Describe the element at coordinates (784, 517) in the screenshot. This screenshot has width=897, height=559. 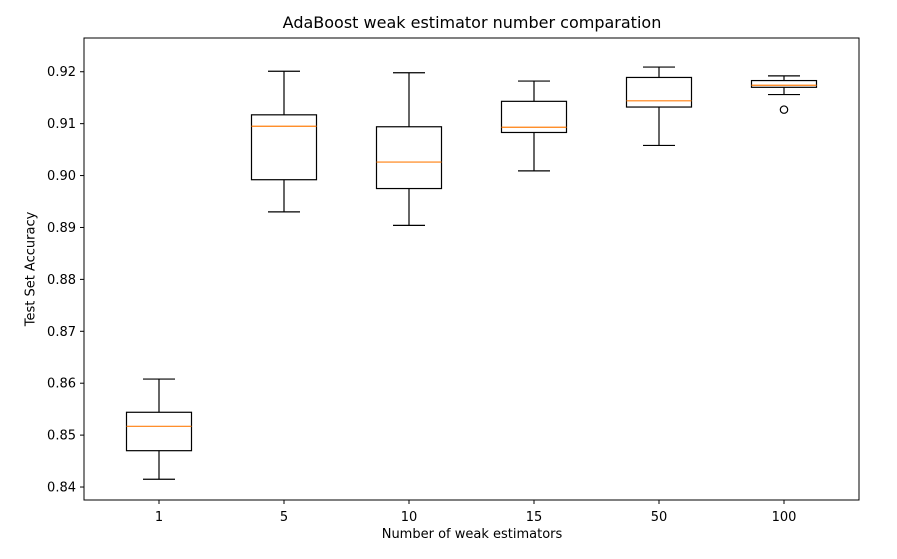
I see `x-tick-label: 100` at that location.